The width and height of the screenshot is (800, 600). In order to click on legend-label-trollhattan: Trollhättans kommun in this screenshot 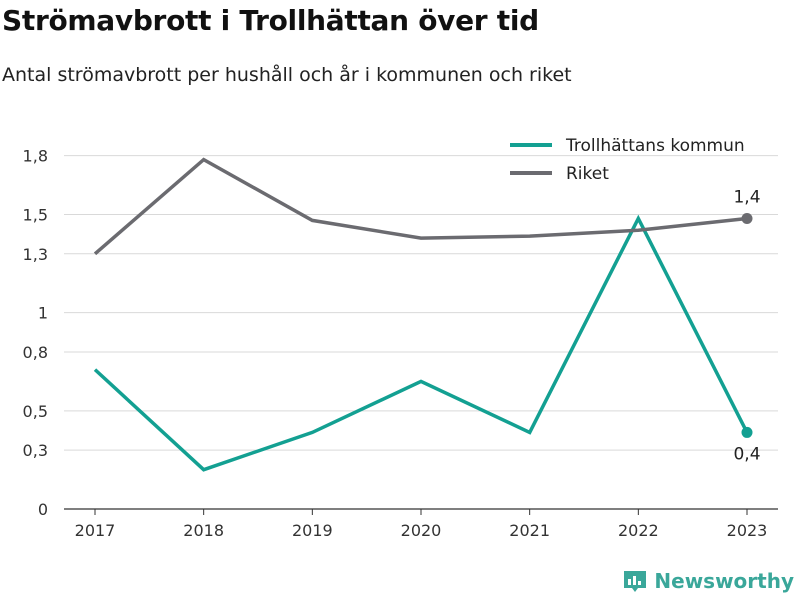, I will do `click(655, 146)`.